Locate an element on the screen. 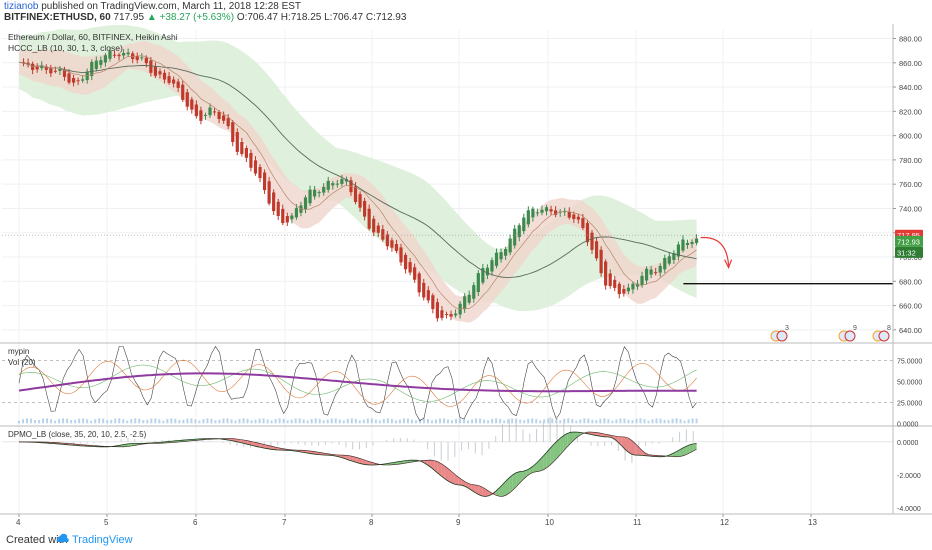 Image resolution: width=932 pixels, height=550 pixels. time-tick-label-11: 11 is located at coordinates (637, 522).